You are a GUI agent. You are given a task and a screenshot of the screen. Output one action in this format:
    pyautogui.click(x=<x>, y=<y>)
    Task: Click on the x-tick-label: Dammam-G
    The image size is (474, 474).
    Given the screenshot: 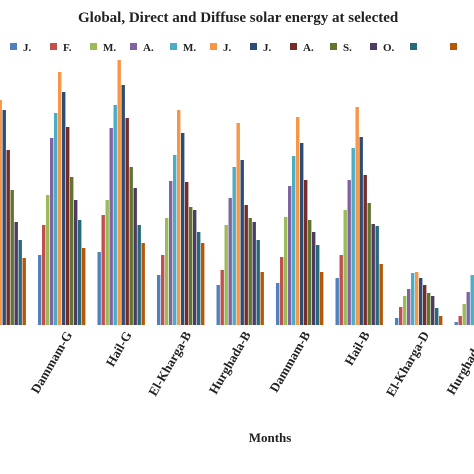 What is the action you would take?
    pyautogui.click(x=52, y=362)
    